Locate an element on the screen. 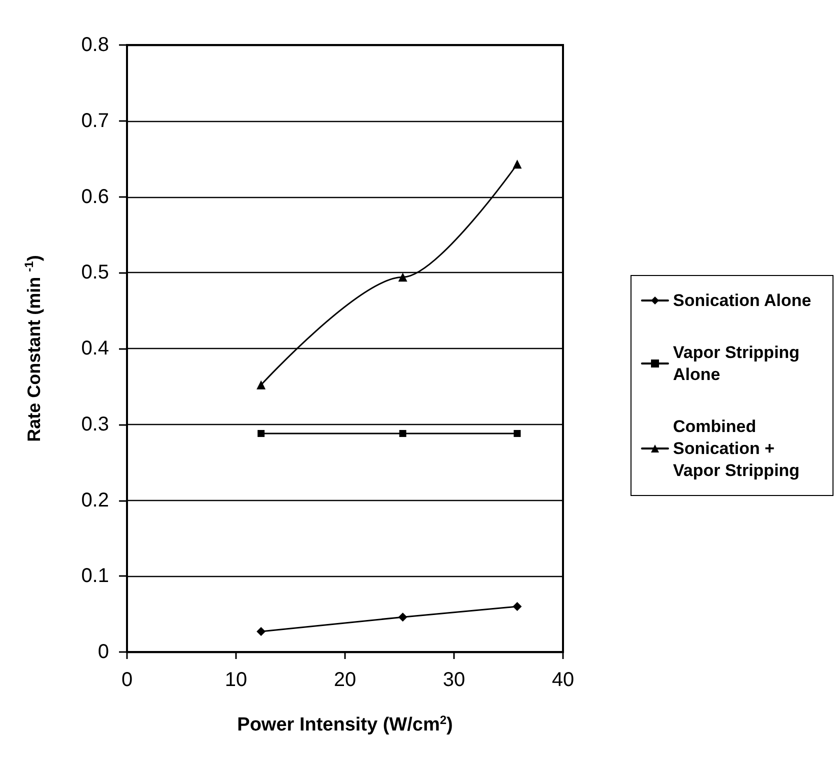 The width and height of the screenshot is (835, 771). y-tick-label: 0 is located at coordinates (103, 652).